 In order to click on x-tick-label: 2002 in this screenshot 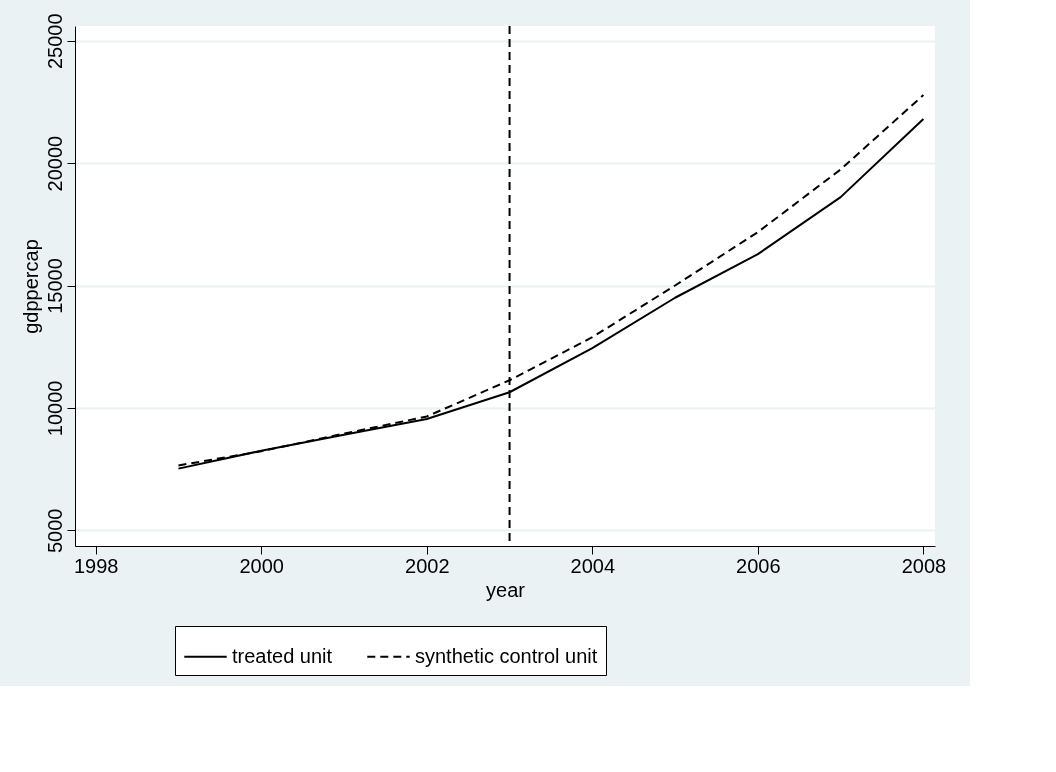, I will do `click(427, 565)`.